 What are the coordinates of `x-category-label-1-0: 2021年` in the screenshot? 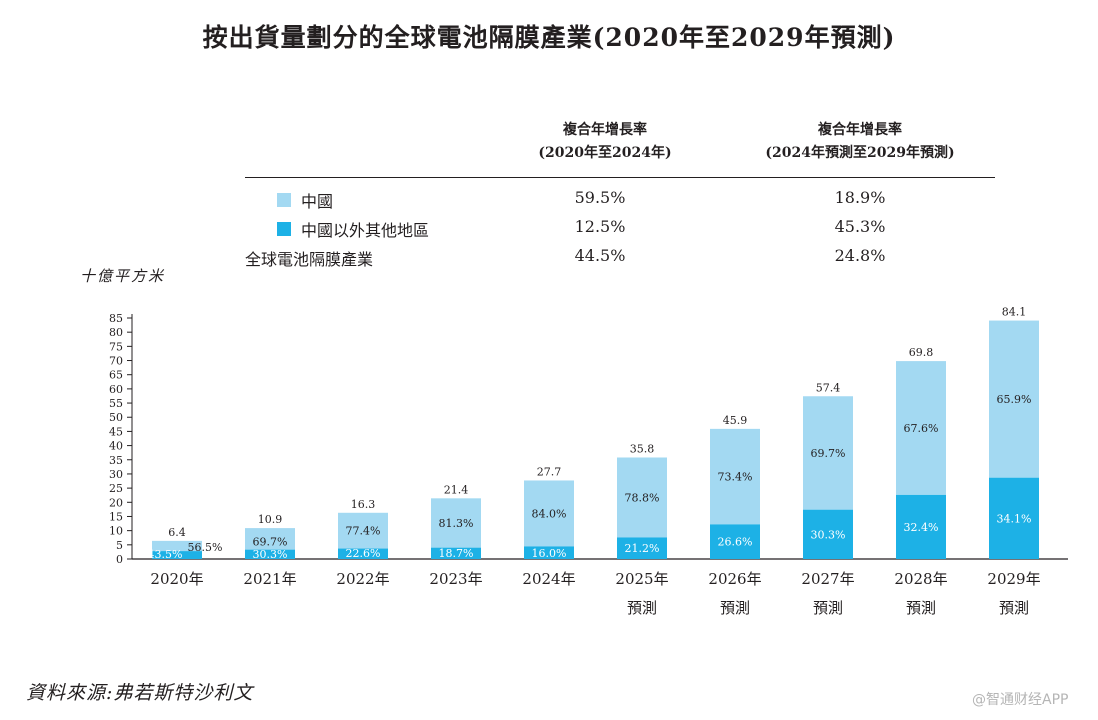 It's located at (269, 579).